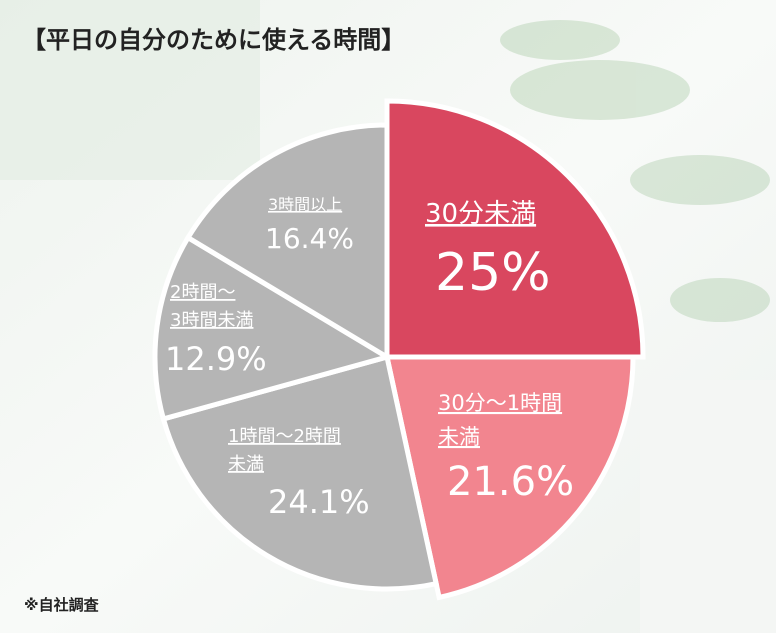 The height and width of the screenshot is (637, 776). I want to click on slice-label: 3時間未満, so click(211, 320).